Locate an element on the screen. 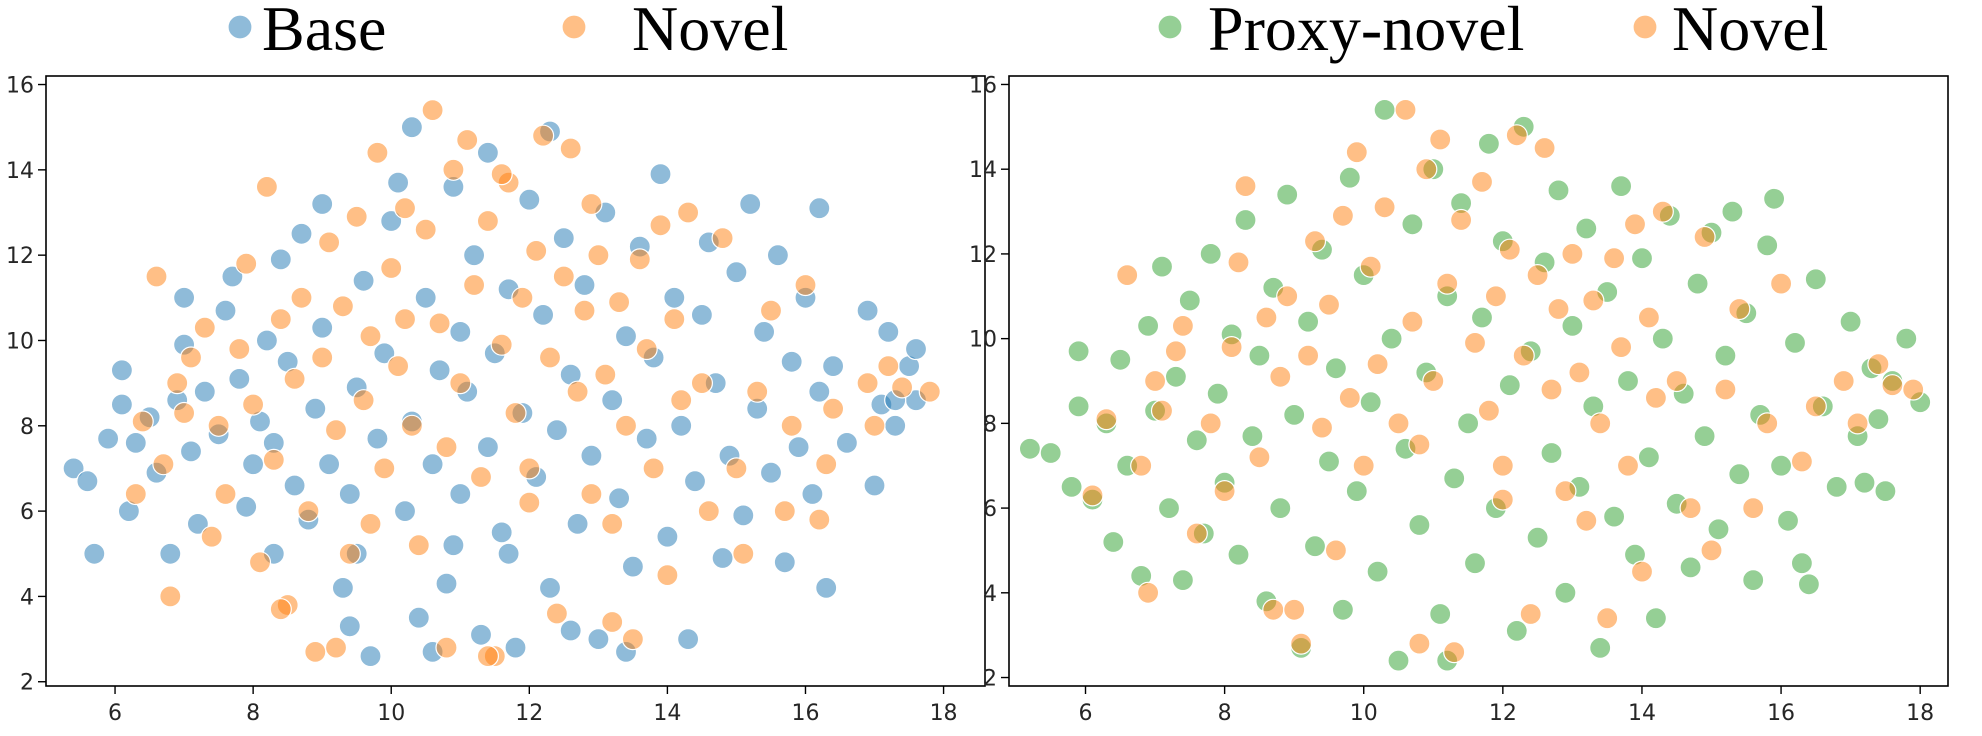  y-tick-label: 14 is located at coordinates (983, 170).